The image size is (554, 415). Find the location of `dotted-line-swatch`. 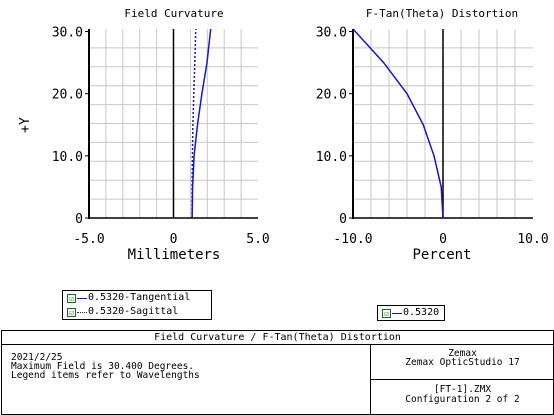

dotted-line-swatch is located at coordinates (82, 312).